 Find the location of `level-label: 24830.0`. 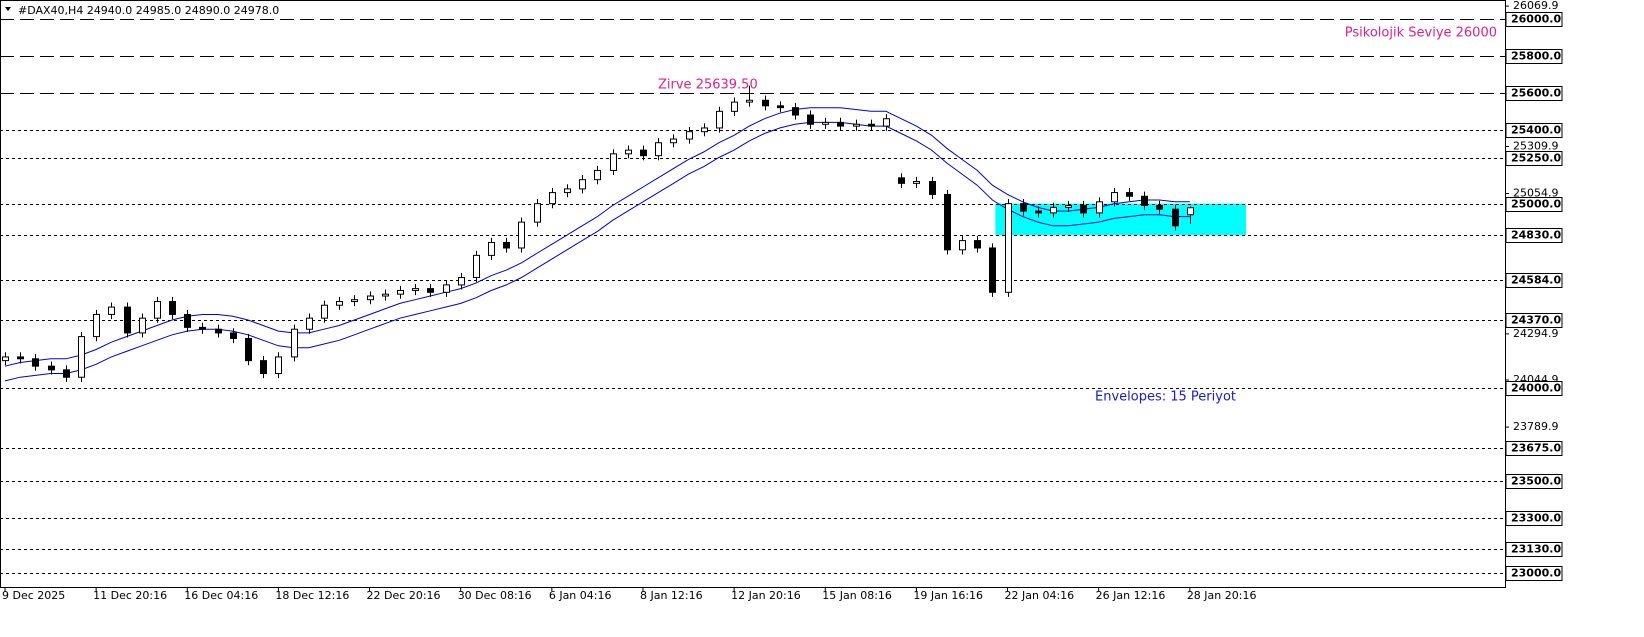

level-label: 24830.0 is located at coordinates (1536, 235).